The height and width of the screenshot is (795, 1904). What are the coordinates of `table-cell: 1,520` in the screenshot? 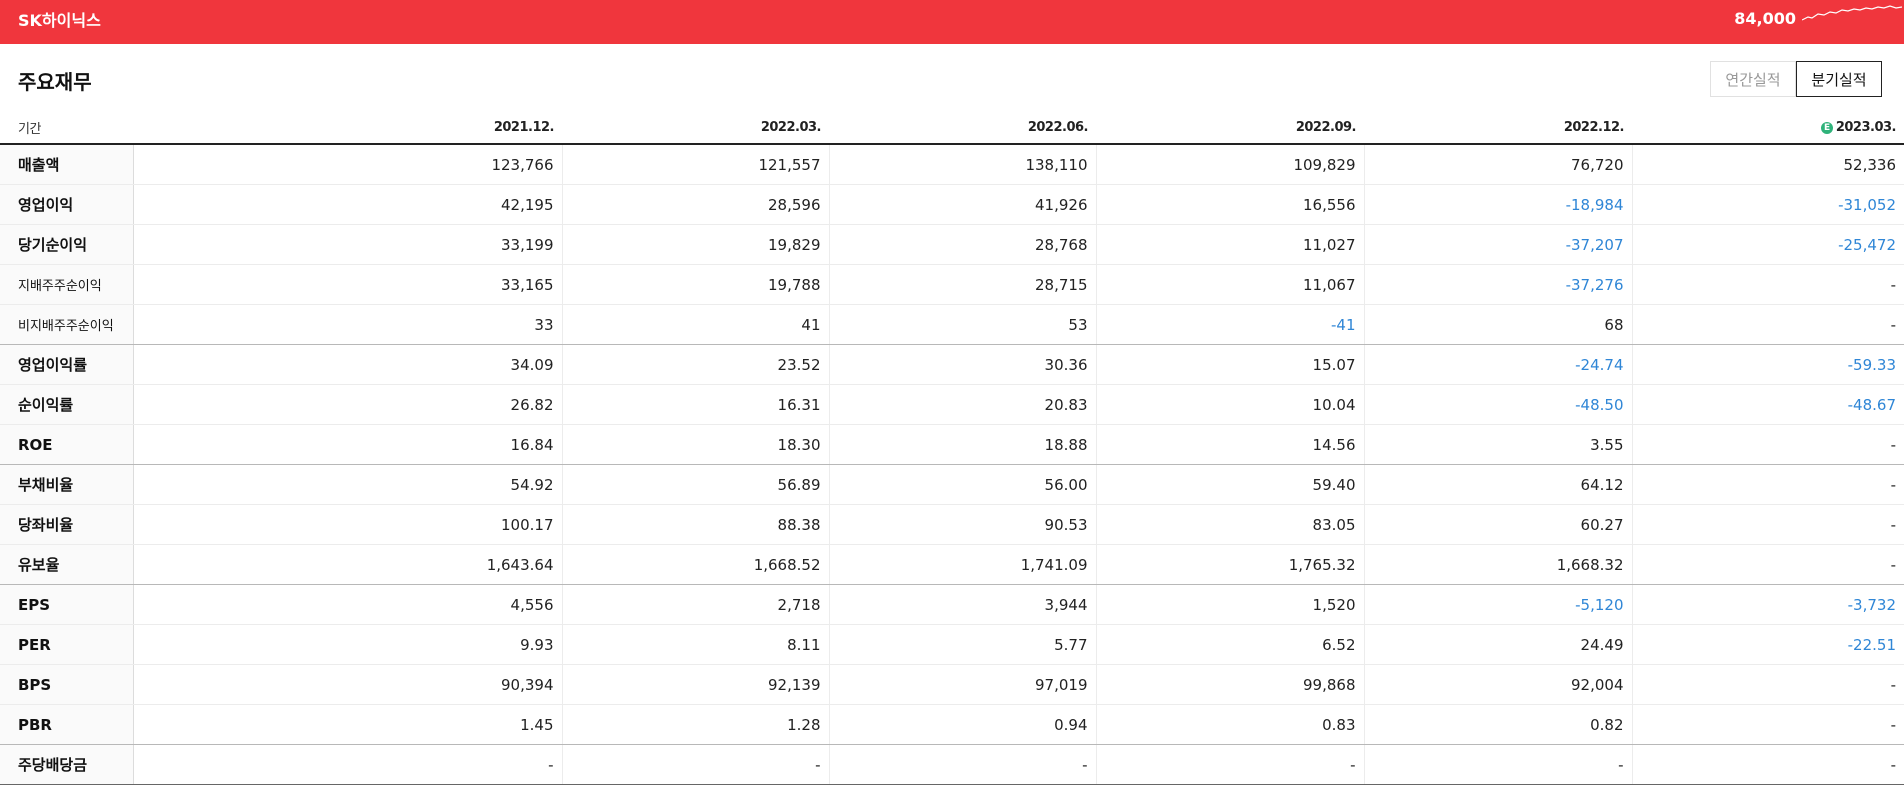 It's located at (1229, 604).